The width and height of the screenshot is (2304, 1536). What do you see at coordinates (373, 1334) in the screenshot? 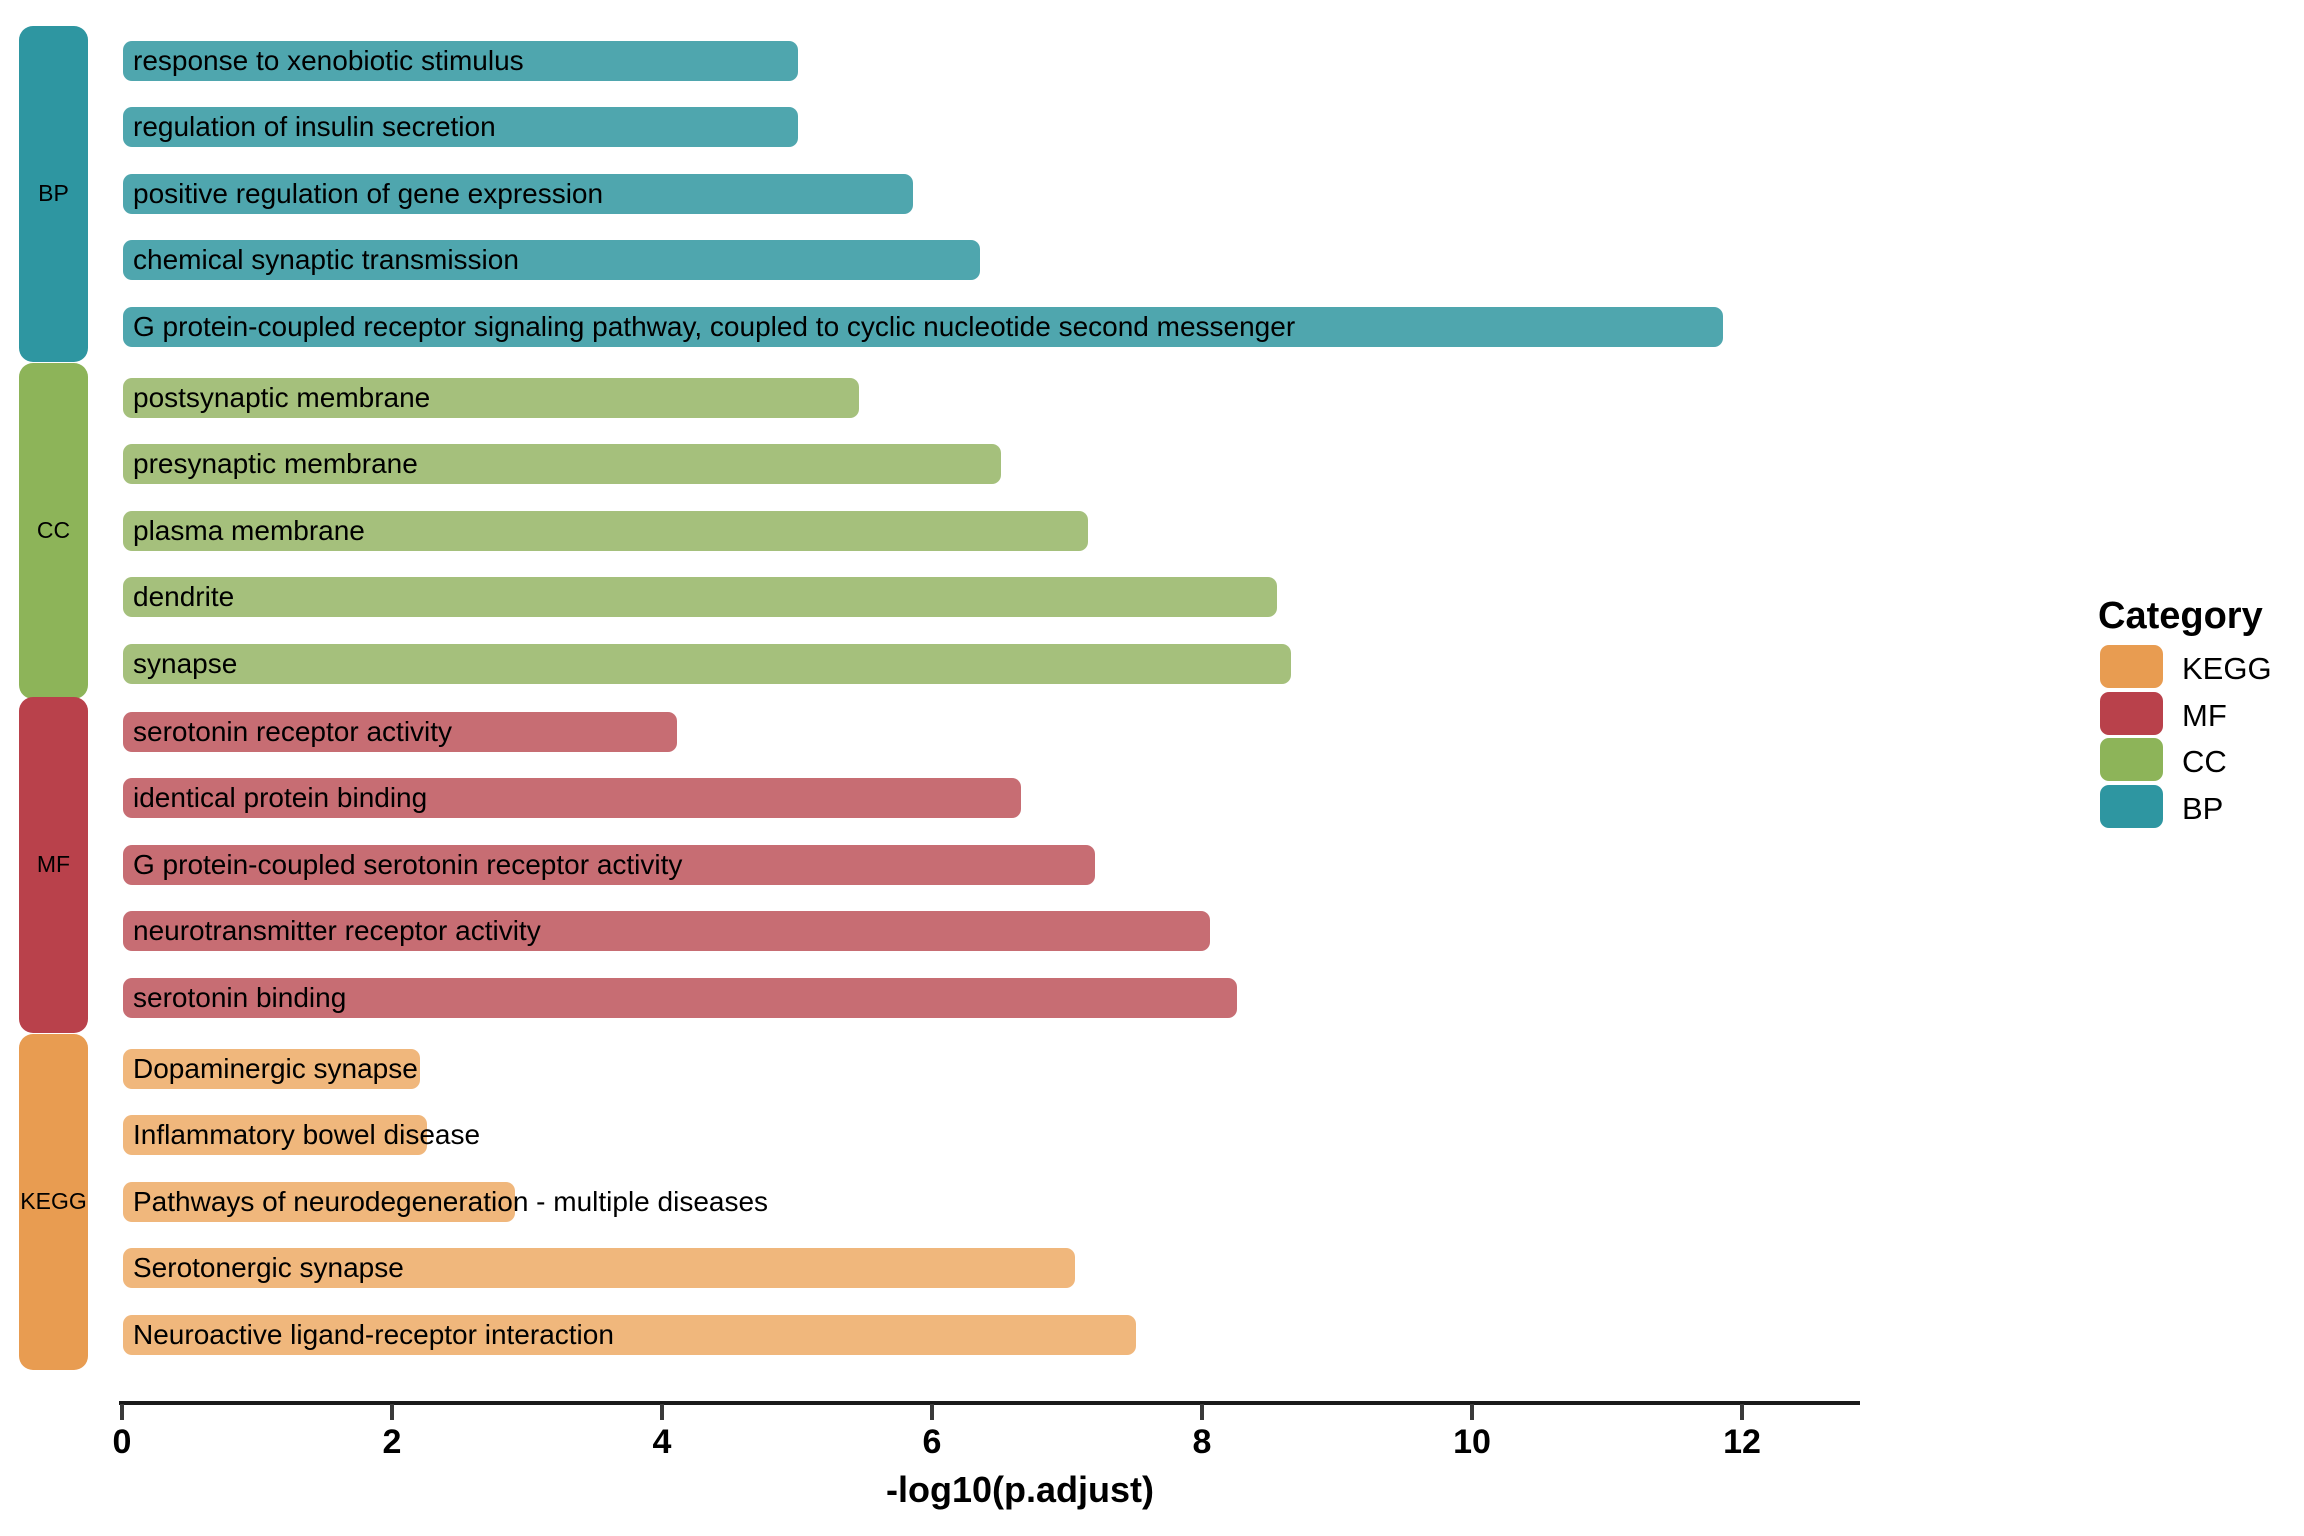
I see `bar-label: Neuroactive ligand-receptor interaction` at bounding box center [373, 1334].